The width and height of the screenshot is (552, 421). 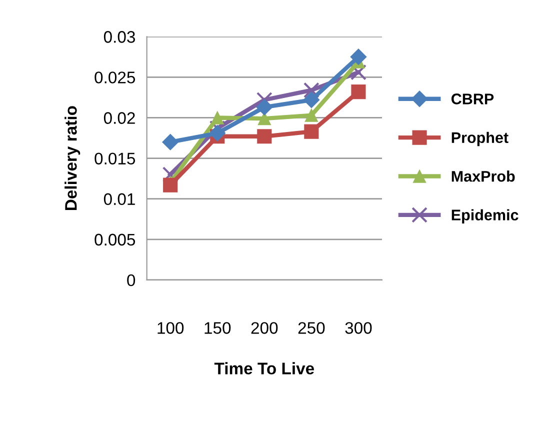 I want to click on y-tick-label: 0.03, so click(x=119, y=37).